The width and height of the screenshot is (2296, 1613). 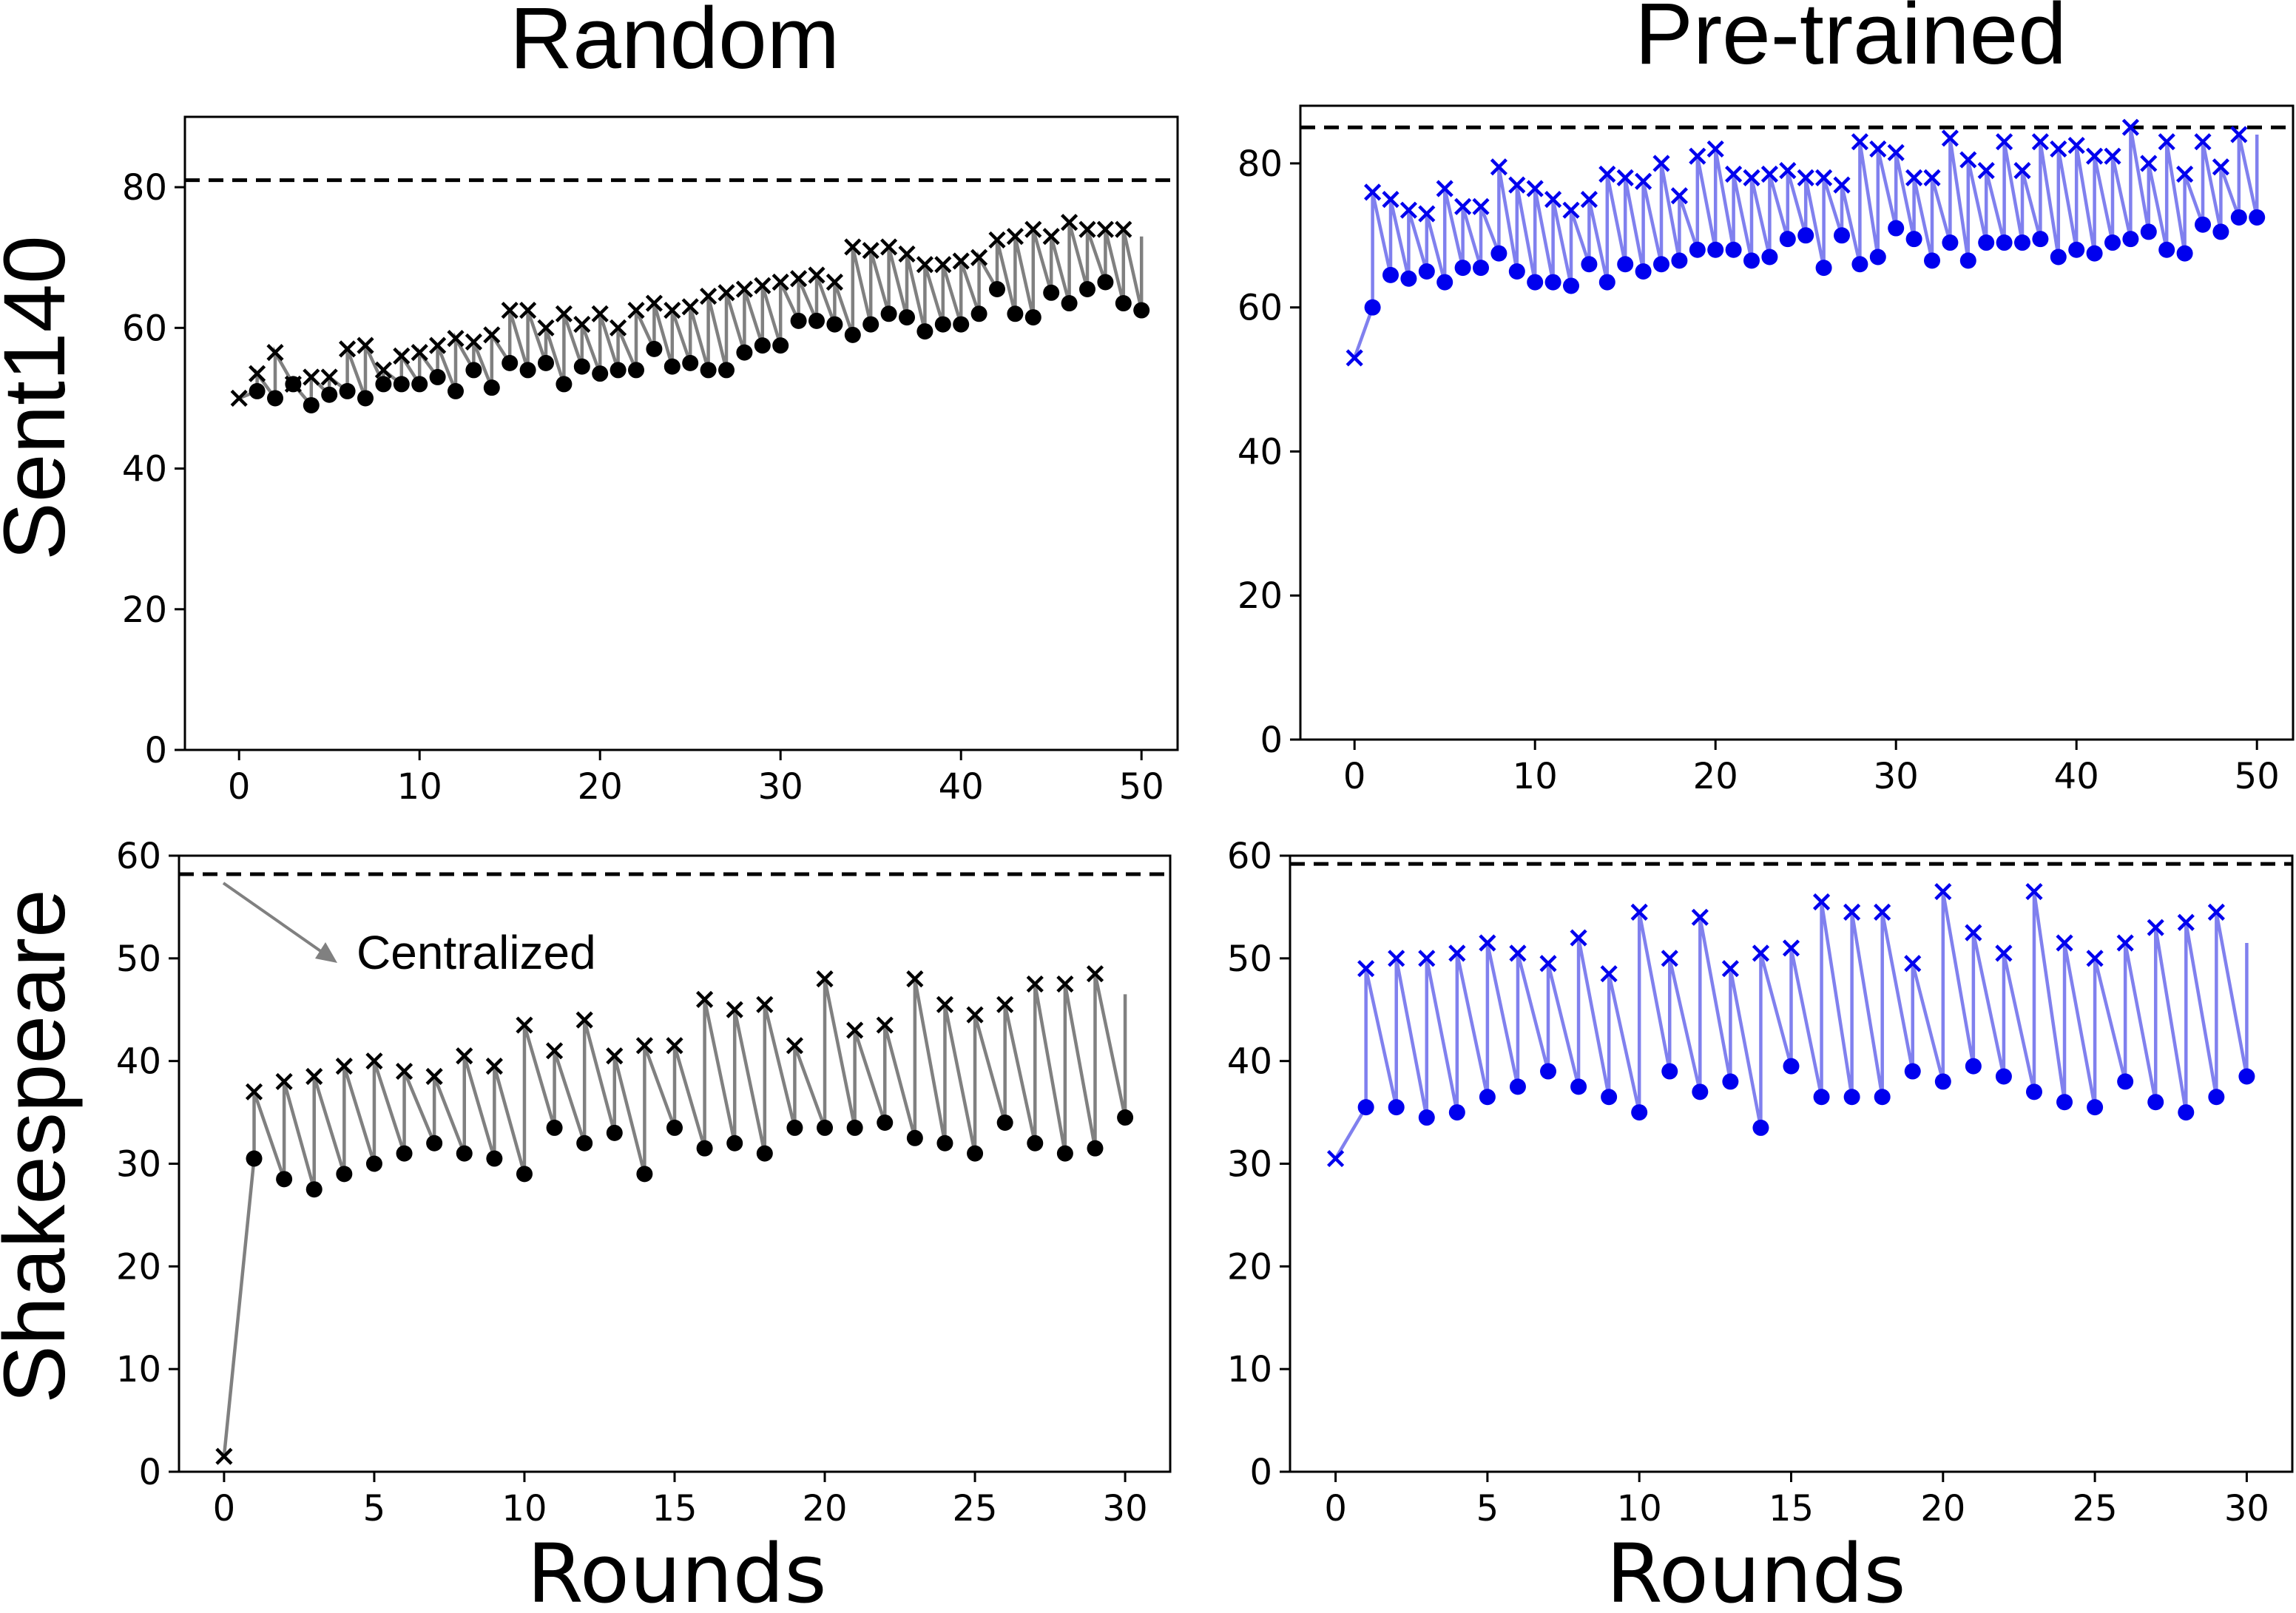 What do you see at coordinates (1355, 776) in the screenshot?
I see `x-tick-label: 0` at bounding box center [1355, 776].